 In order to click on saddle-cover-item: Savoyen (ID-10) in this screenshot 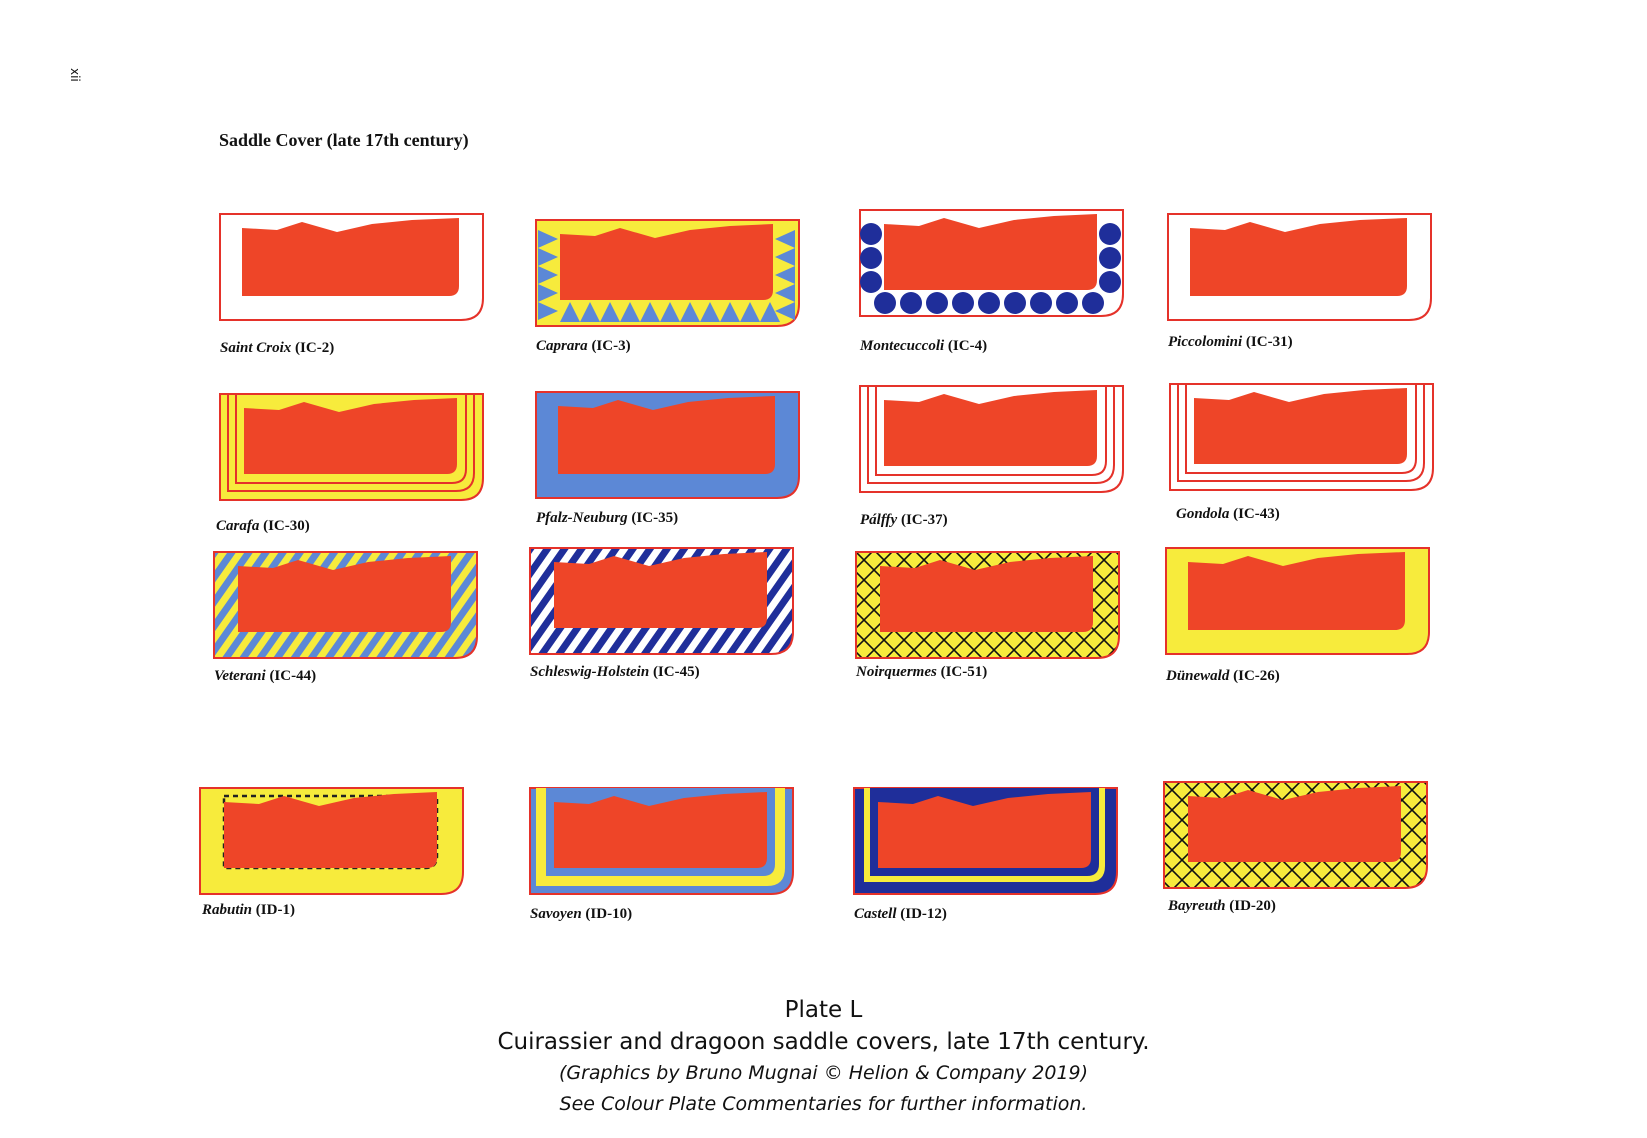, I will do `click(675, 861)`.